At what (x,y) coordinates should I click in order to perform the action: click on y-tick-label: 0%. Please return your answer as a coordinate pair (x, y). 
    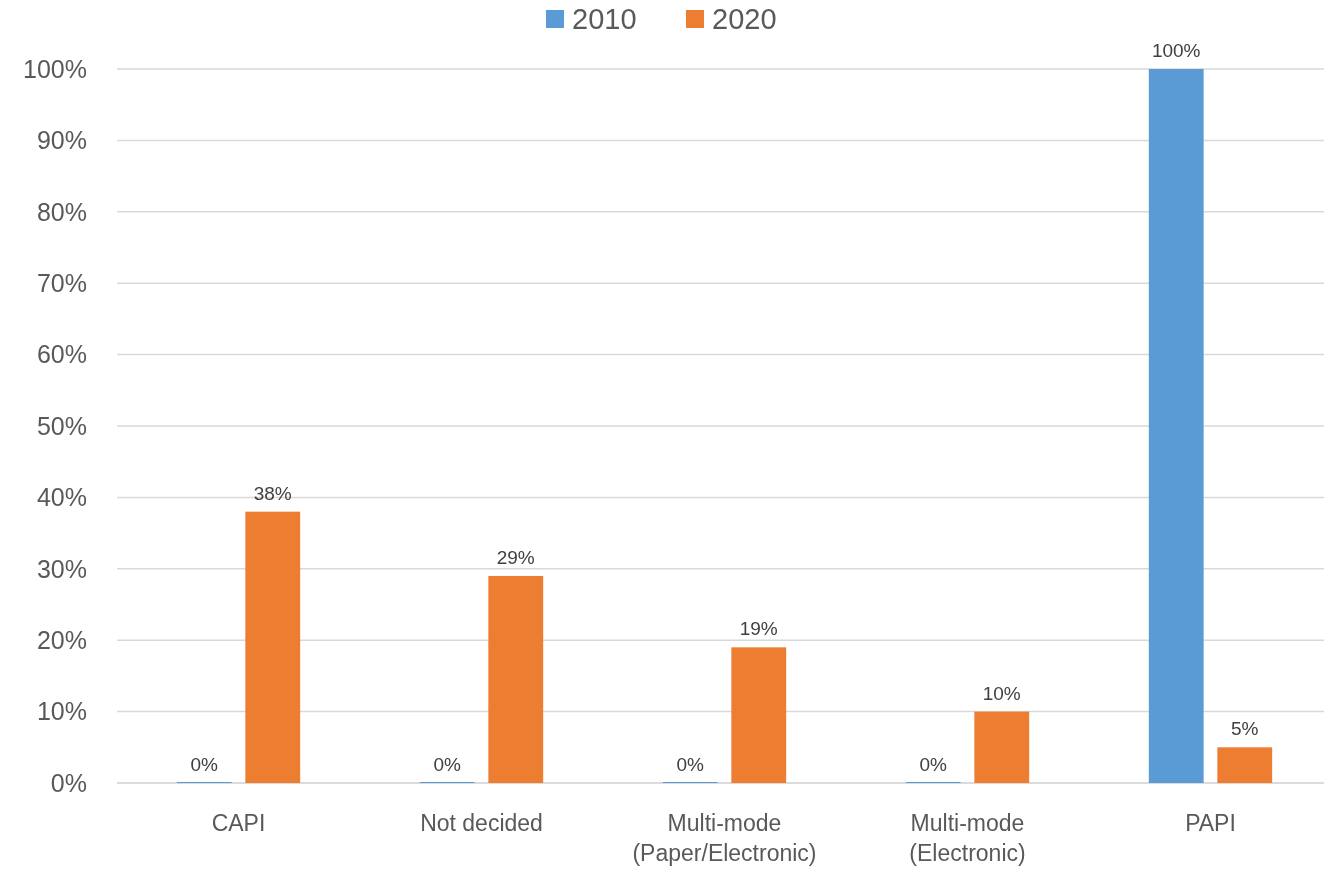
    Looking at the image, I should click on (68, 782).